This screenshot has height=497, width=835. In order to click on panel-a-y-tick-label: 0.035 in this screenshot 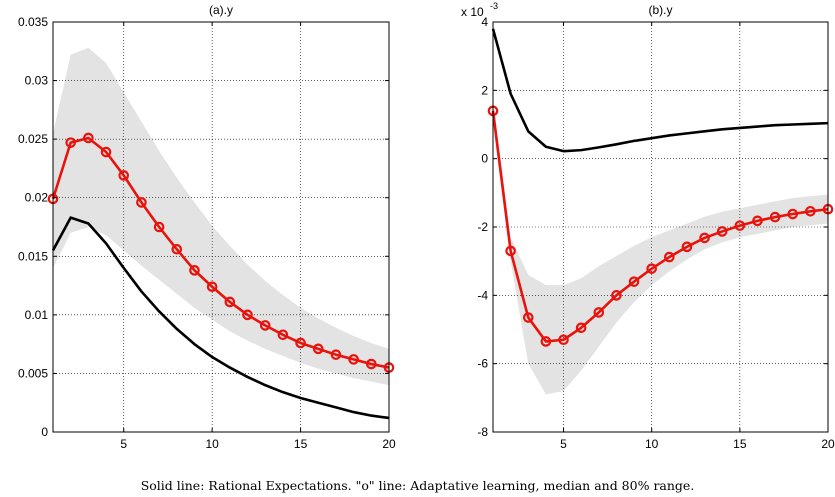, I will do `click(33, 22)`.